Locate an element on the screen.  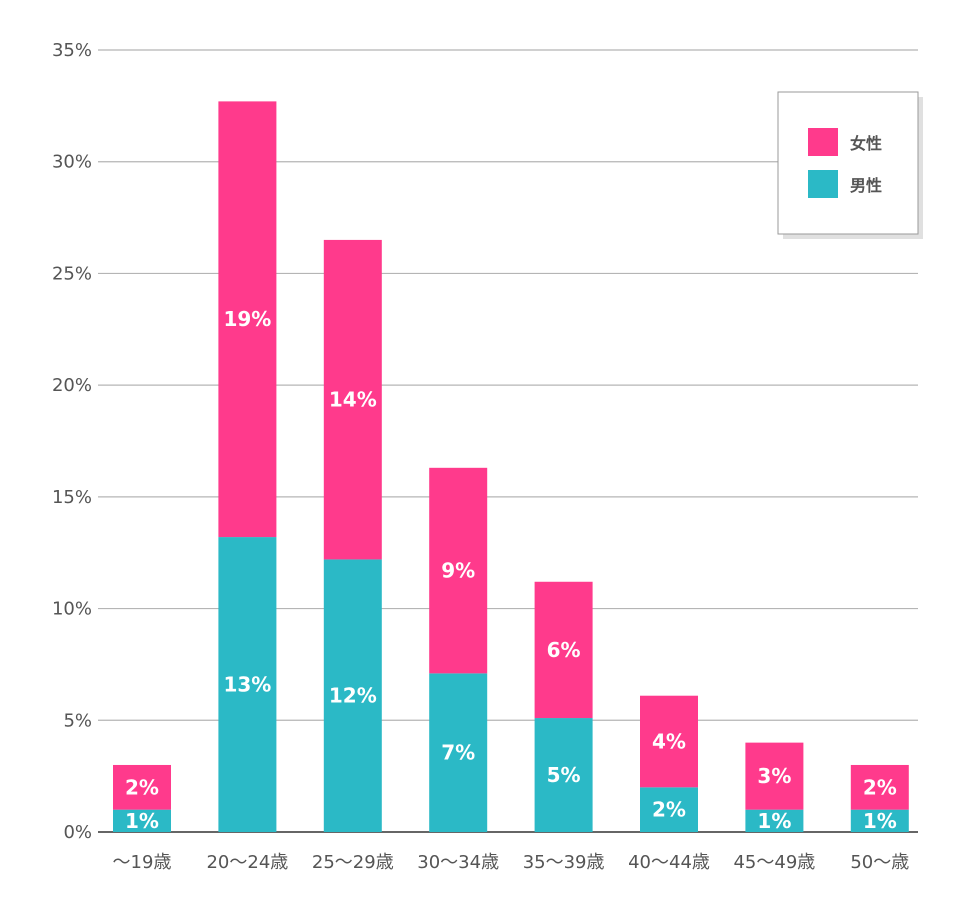
legend-swatch-male is located at coordinates (823, 184).